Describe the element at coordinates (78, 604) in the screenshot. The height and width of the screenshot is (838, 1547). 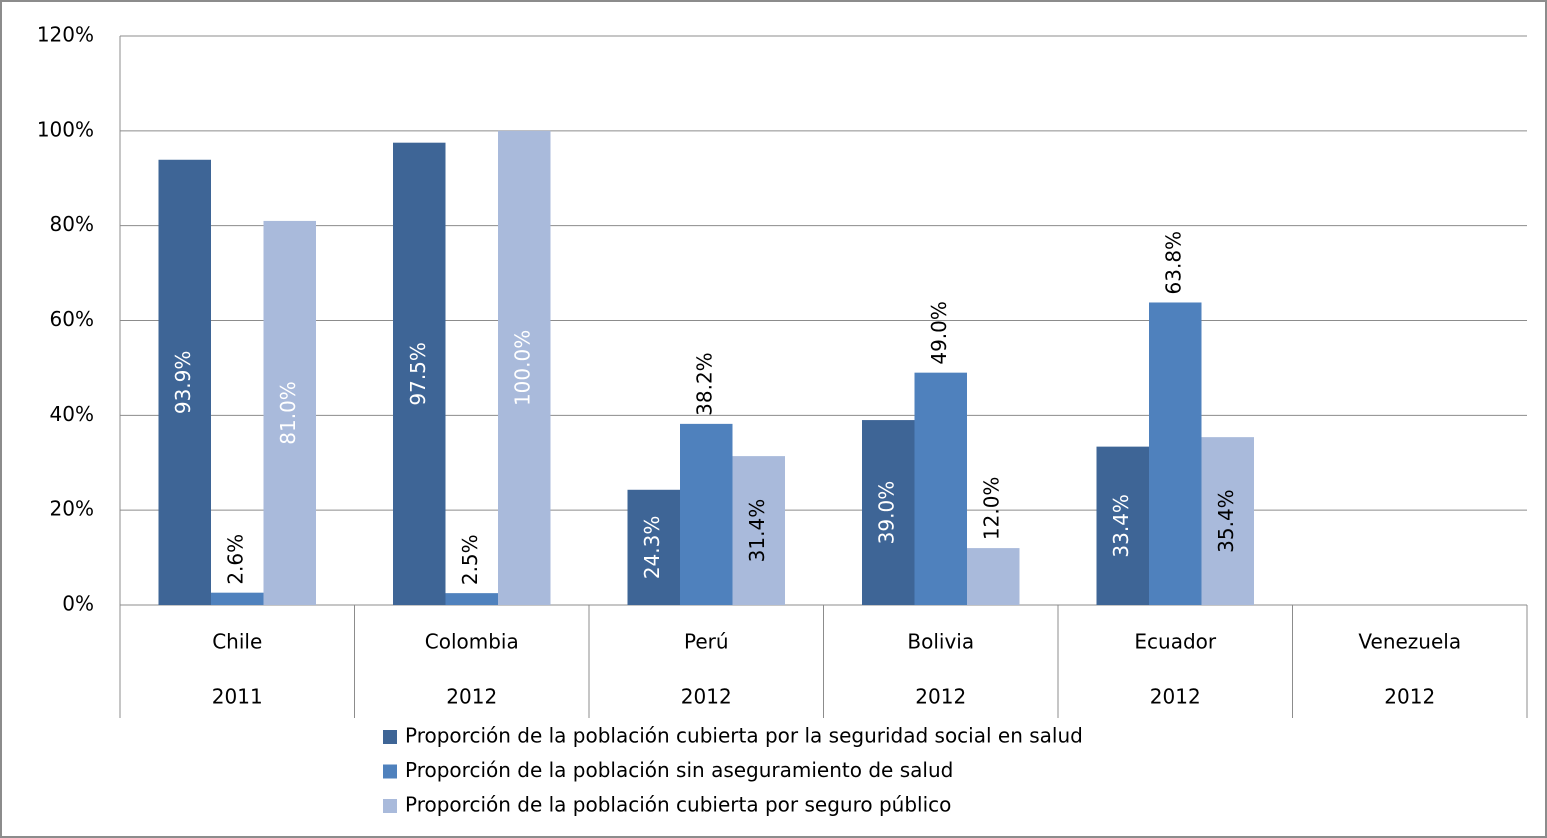
I see `y-tick-label: 0%` at that location.